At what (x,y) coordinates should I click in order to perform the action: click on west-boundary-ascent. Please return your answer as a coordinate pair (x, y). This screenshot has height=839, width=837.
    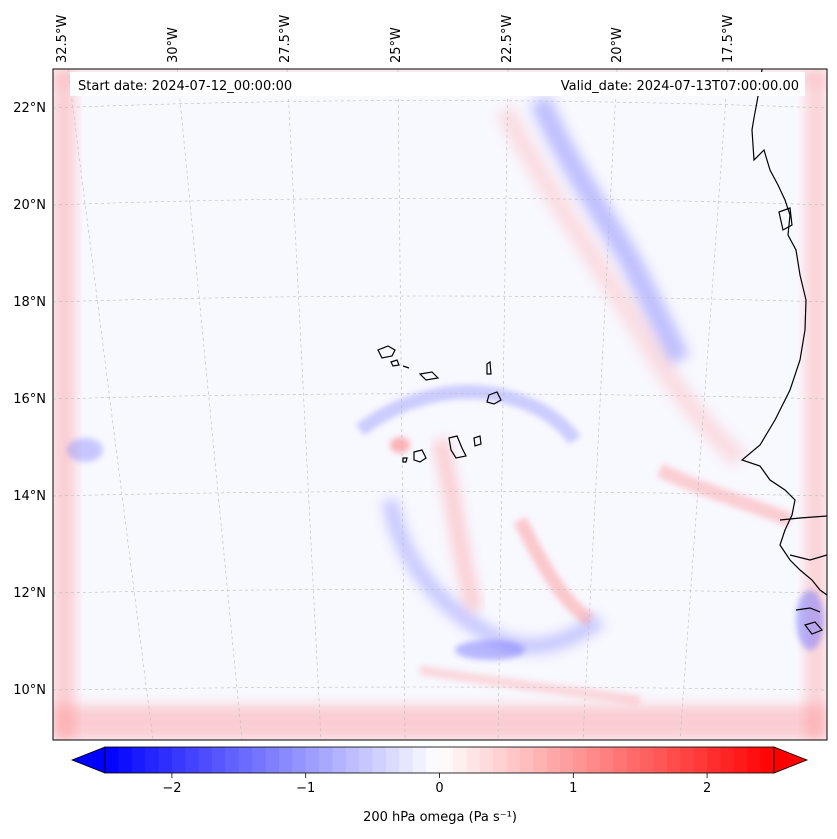
    Looking at the image, I should click on (64, 404).